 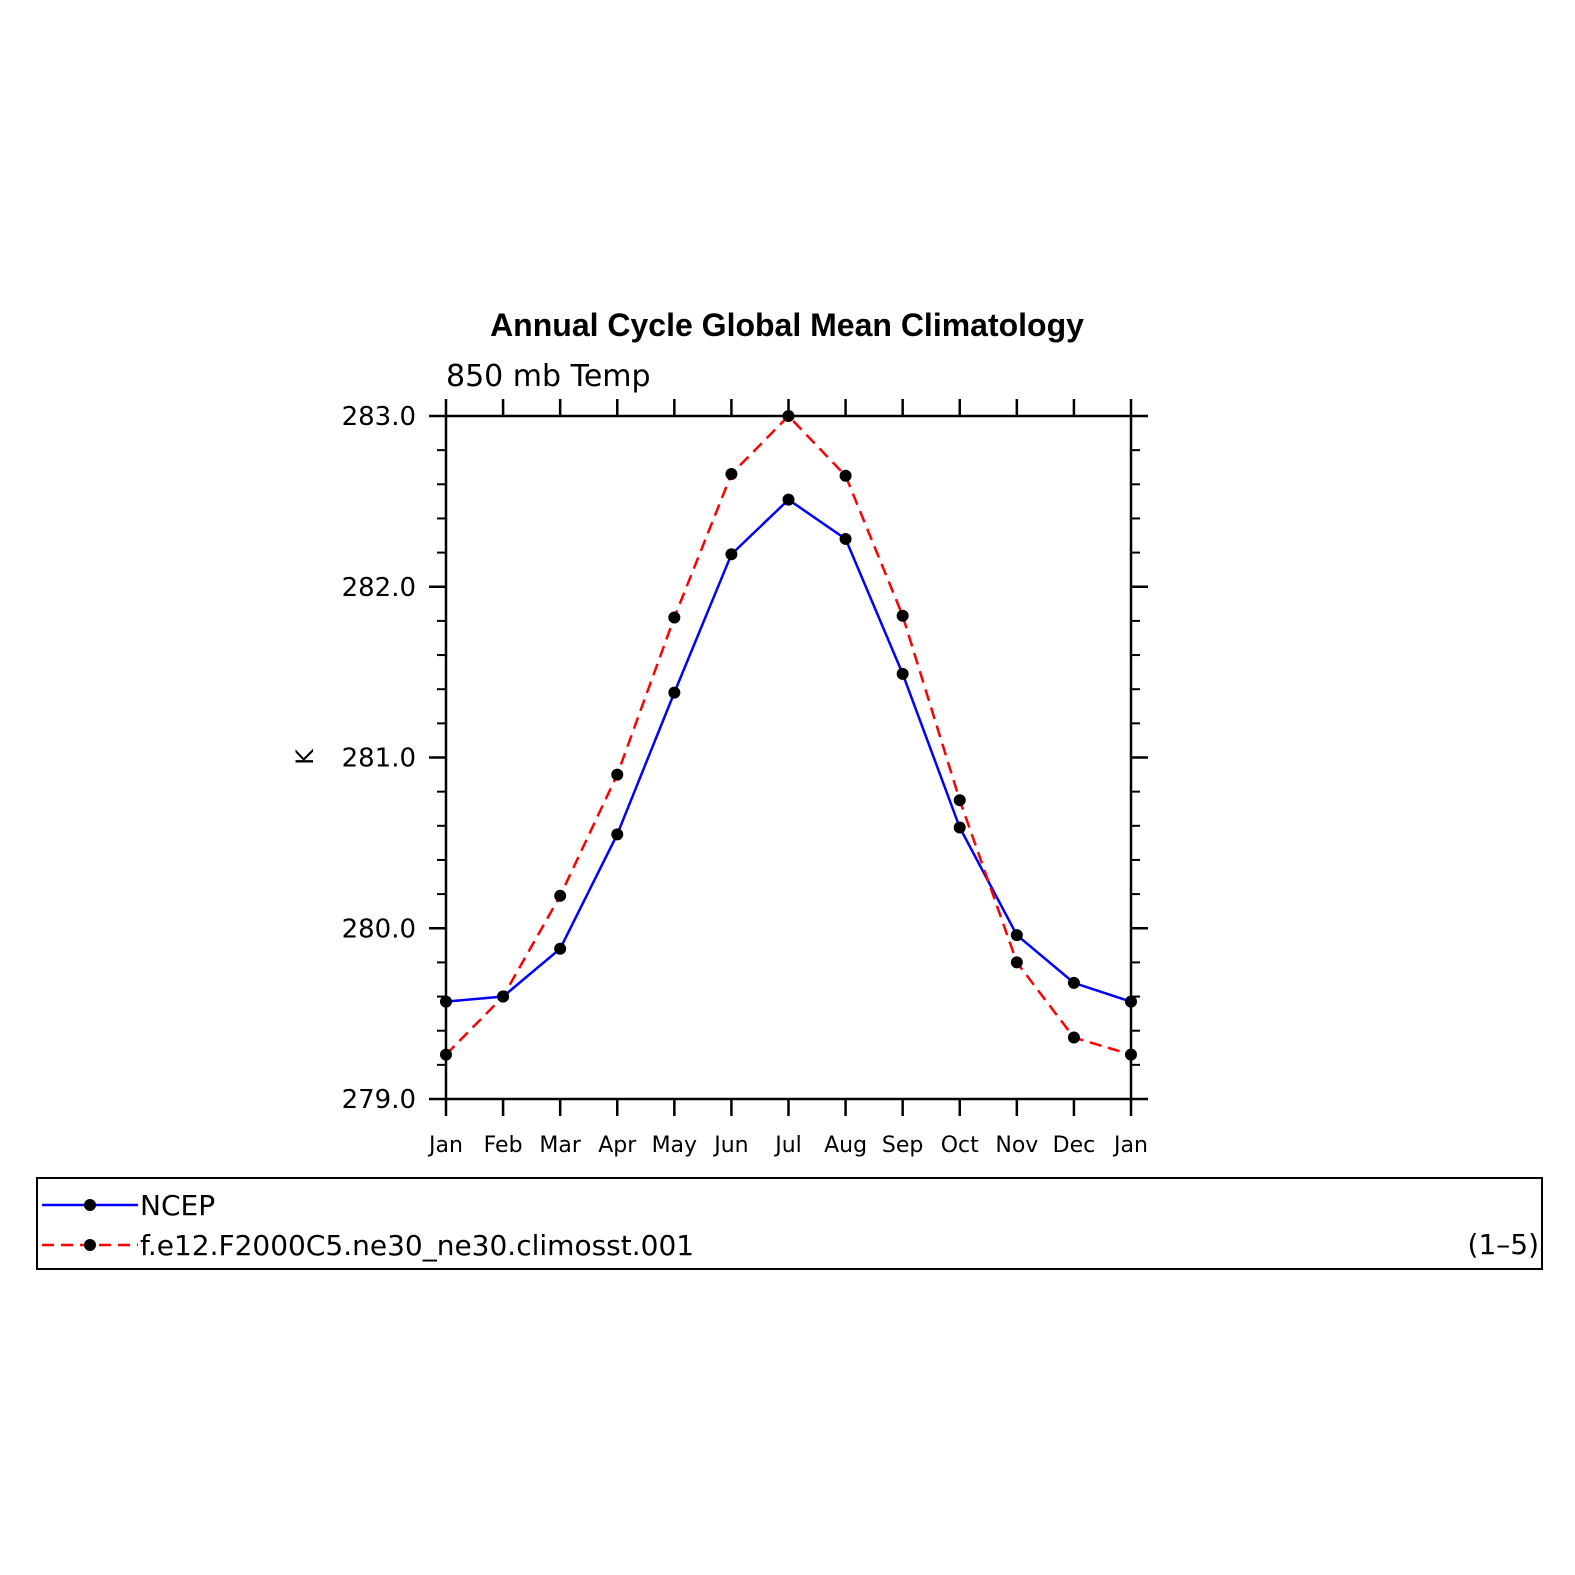 What do you see at coordinates (1016, 1145) in the screenshot?
I see `x-tick-label: Nov` at bounding box center [1016, 1145].